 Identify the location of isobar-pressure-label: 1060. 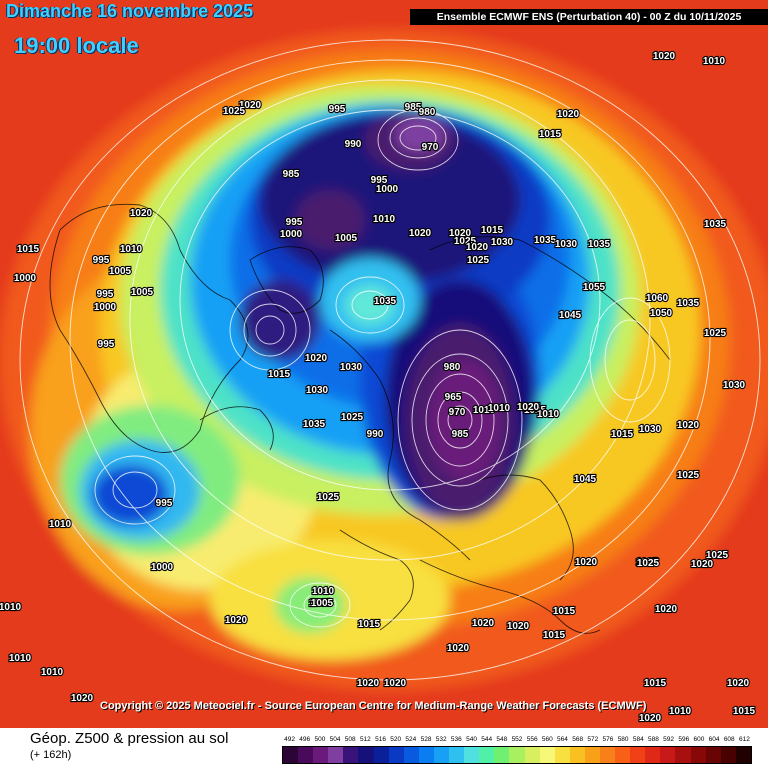
(657, 298).